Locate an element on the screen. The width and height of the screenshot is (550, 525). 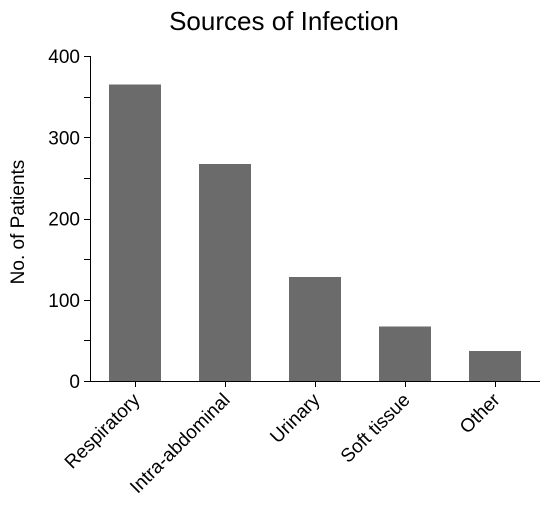
bar-urinary is located at coordinates (315, 329).